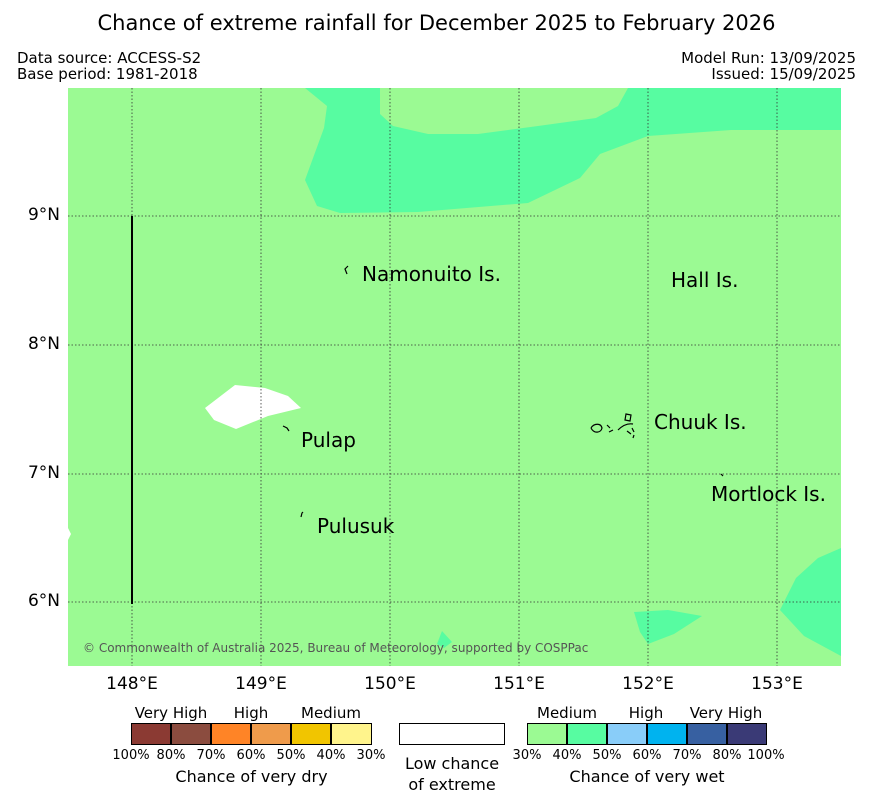 The image size is (873, 804). What do you see at coordinates (251, 713) in the screenshot?
I see `dry-level-high: High` at bounding box center [251, 713].